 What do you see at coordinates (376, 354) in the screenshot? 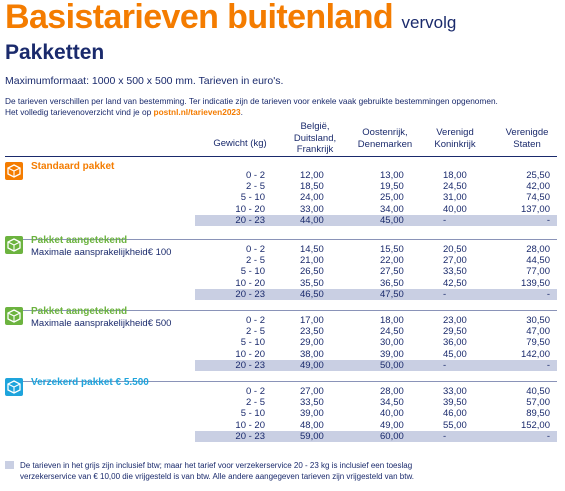
I see `table-row: 10 - 20 38,00 39,00 45,00 142,00` at bounding box center [376, 354].